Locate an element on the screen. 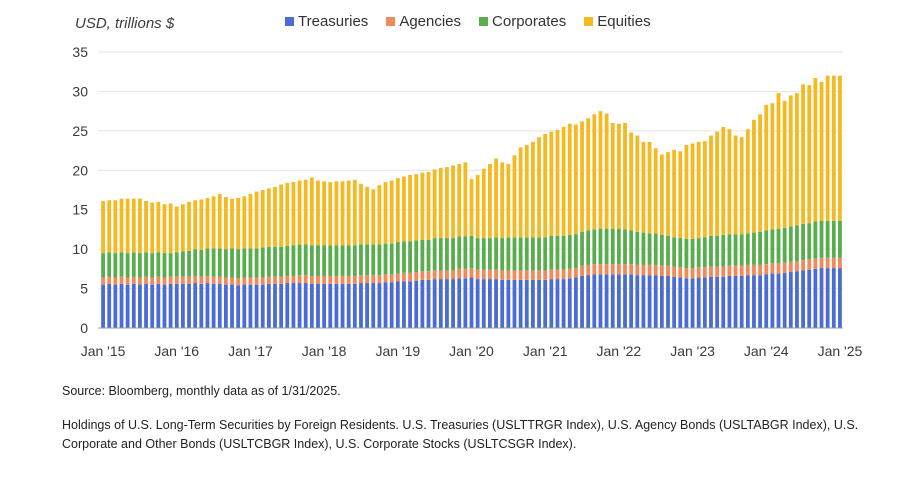 This screenshot has width=912, height=487. x-tick-label: Jan '16 is located at coordinates (176, 351).